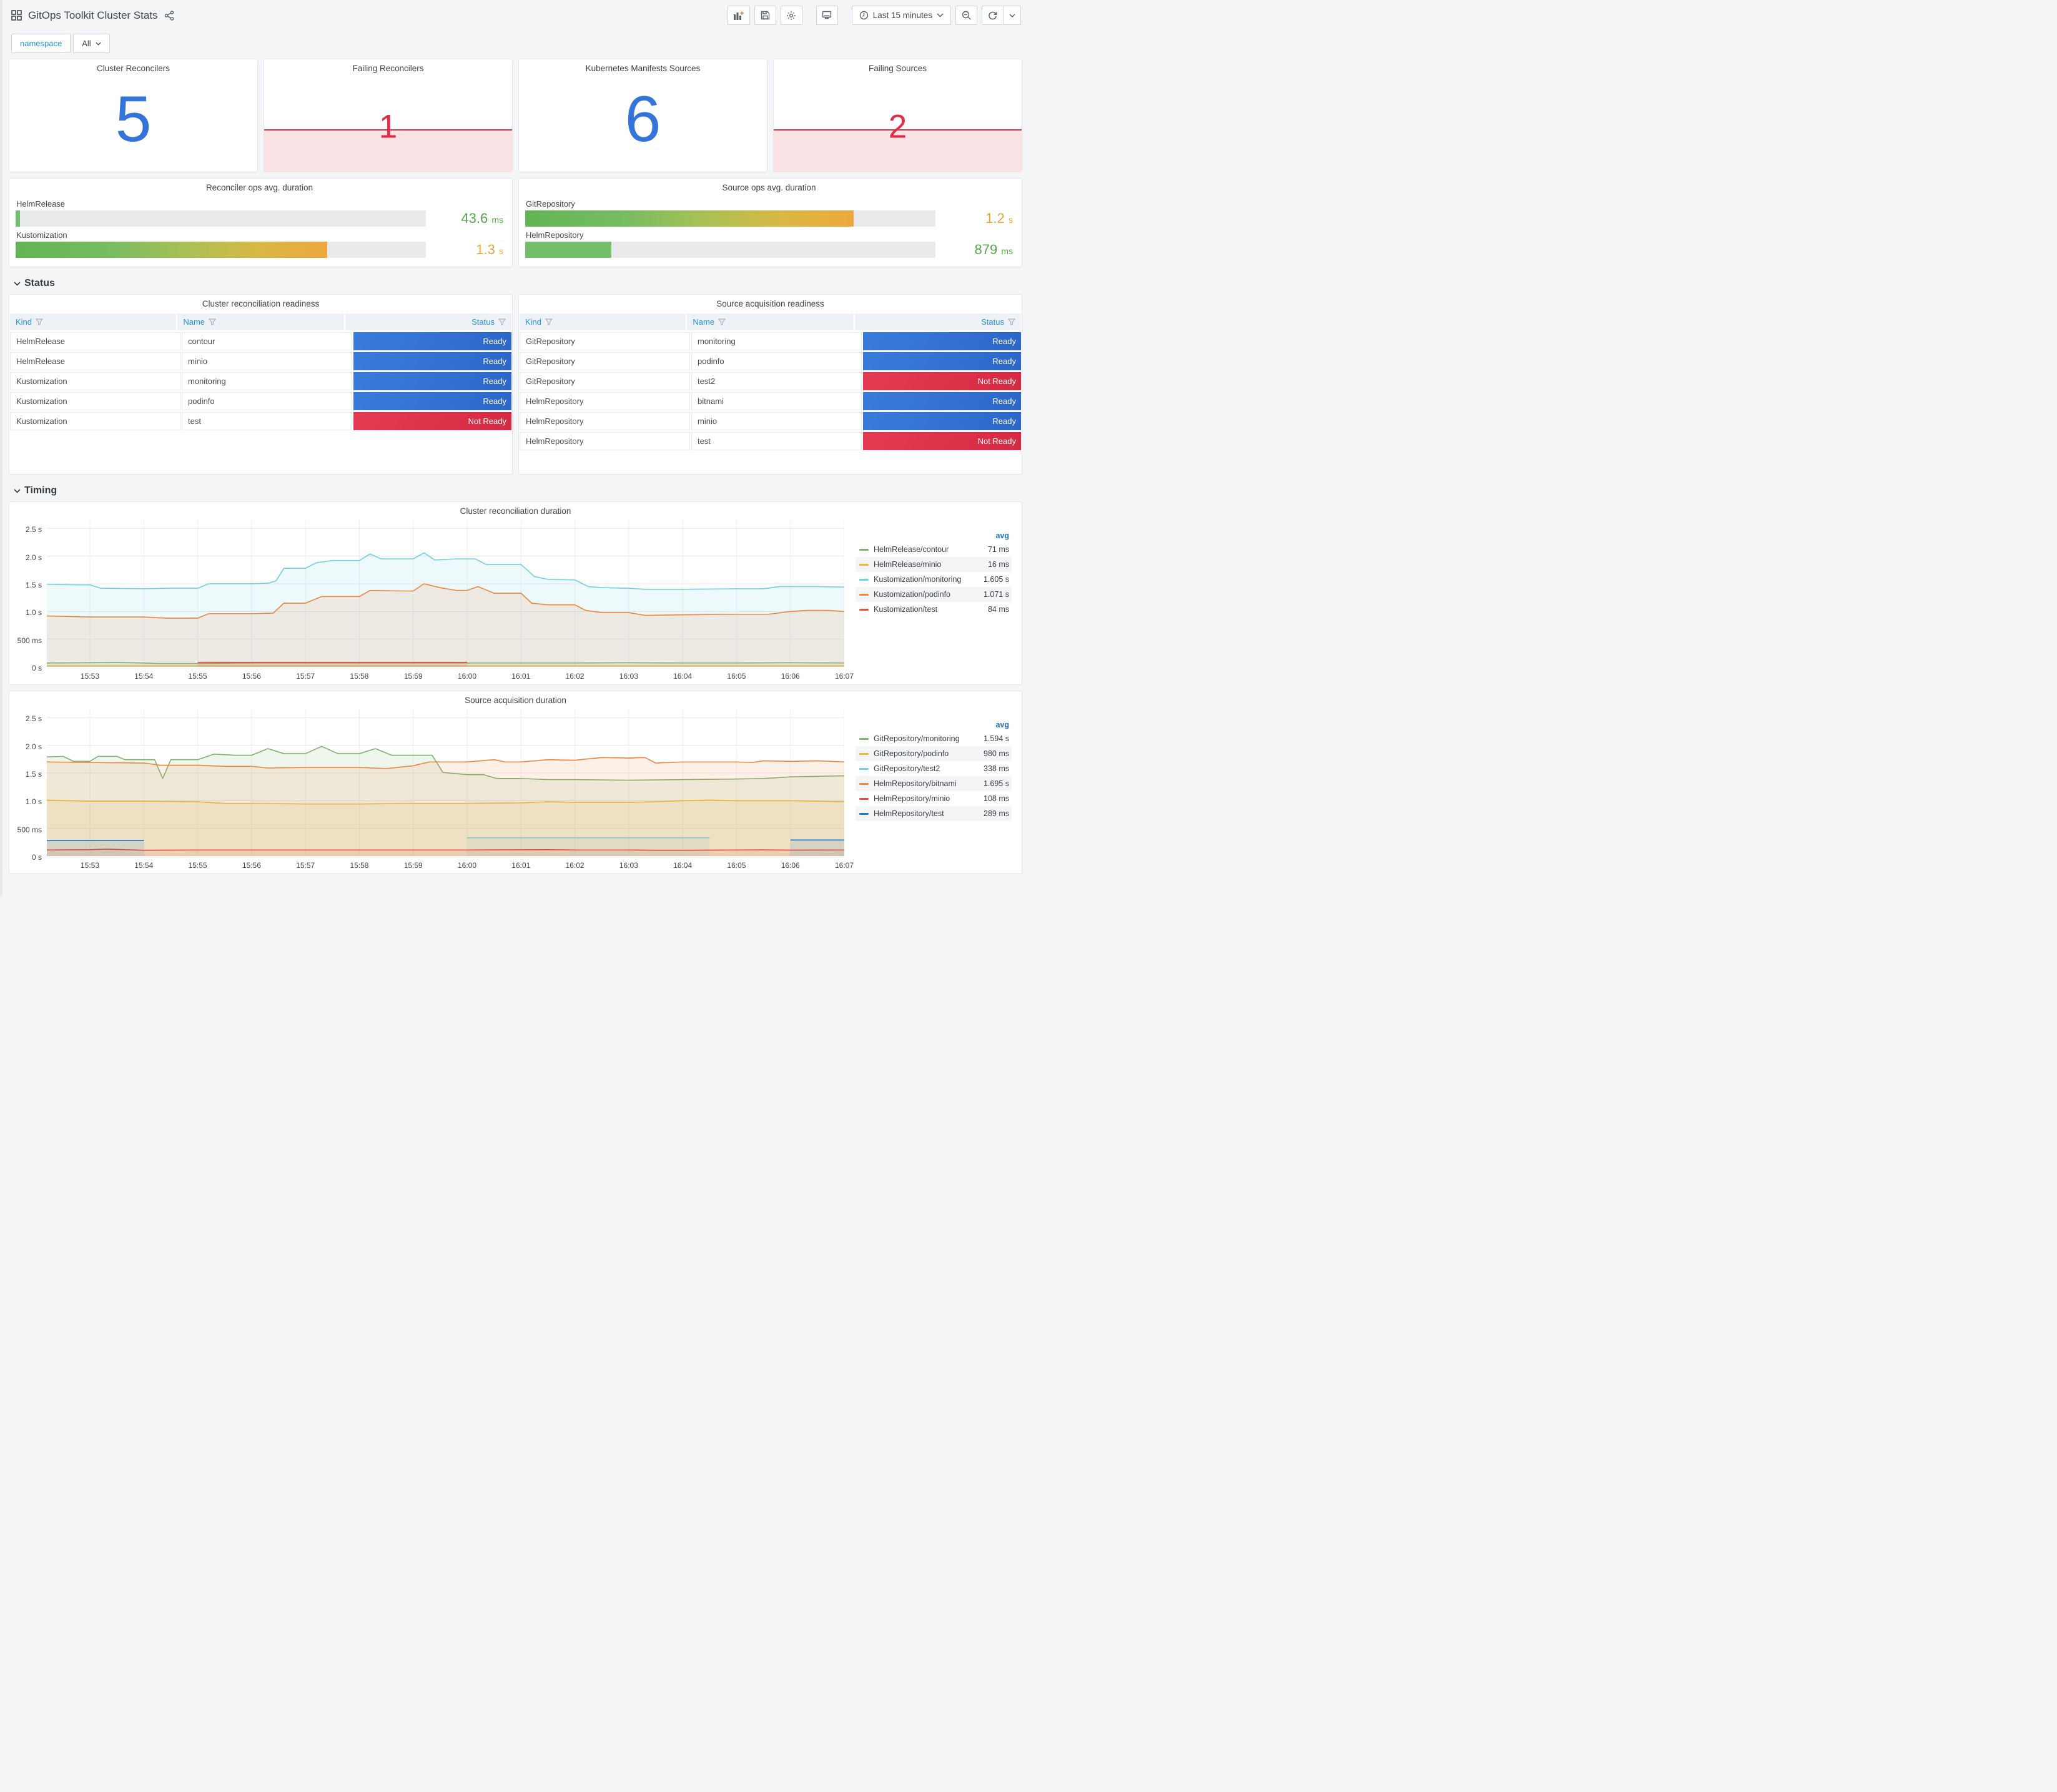 Image resolution: width=2057 pixels, height=1792 pixels. What do you see at coordinates (909, 813) in the screenshot?
I see `legend-series-name: HelmRepository/test` at bounding box center [909, 813].